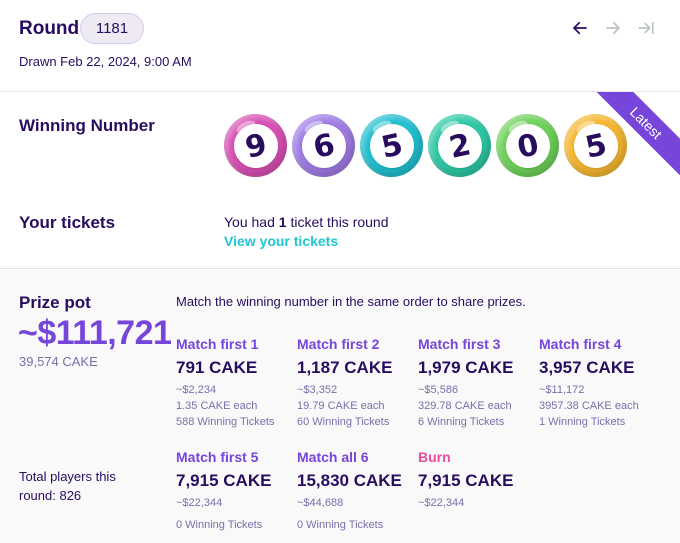 The height and width of the screenshot is (543, 680). What do you see at coordinates (337, 222) in the screenshot?
I see `tickets-text-post: ticket this round` at bounding box center [337, 222].